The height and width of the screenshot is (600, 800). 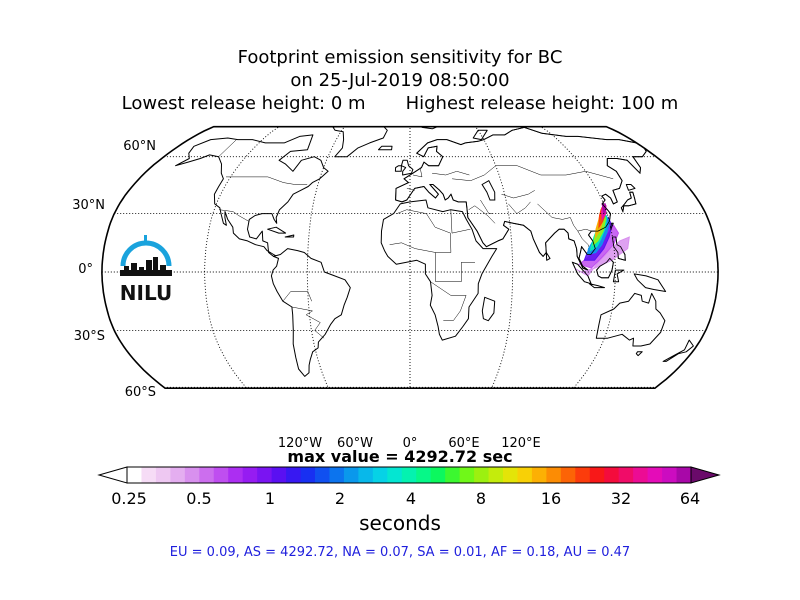 I want to click on lon-label-60w: 60°W, so click(x=355, y=443).